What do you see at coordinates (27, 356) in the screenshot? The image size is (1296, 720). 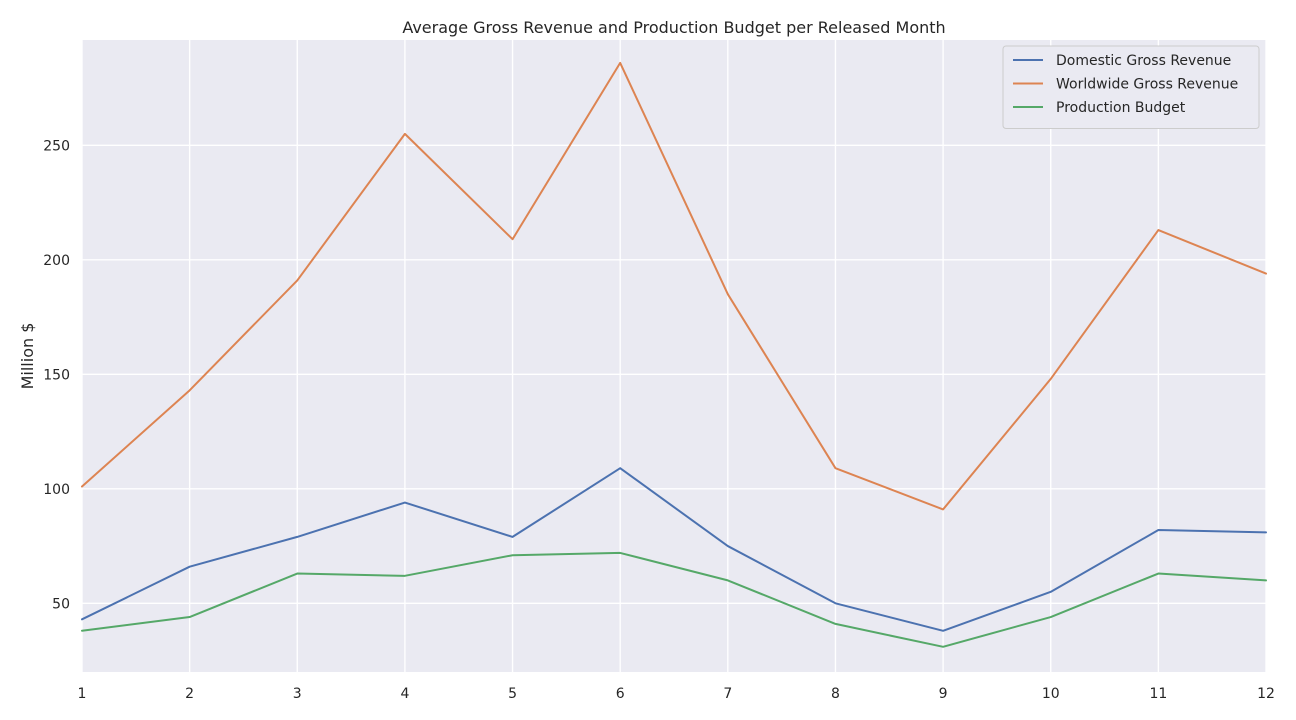 I see `y-axis-label: Million $` at bounding box center [27, 356].